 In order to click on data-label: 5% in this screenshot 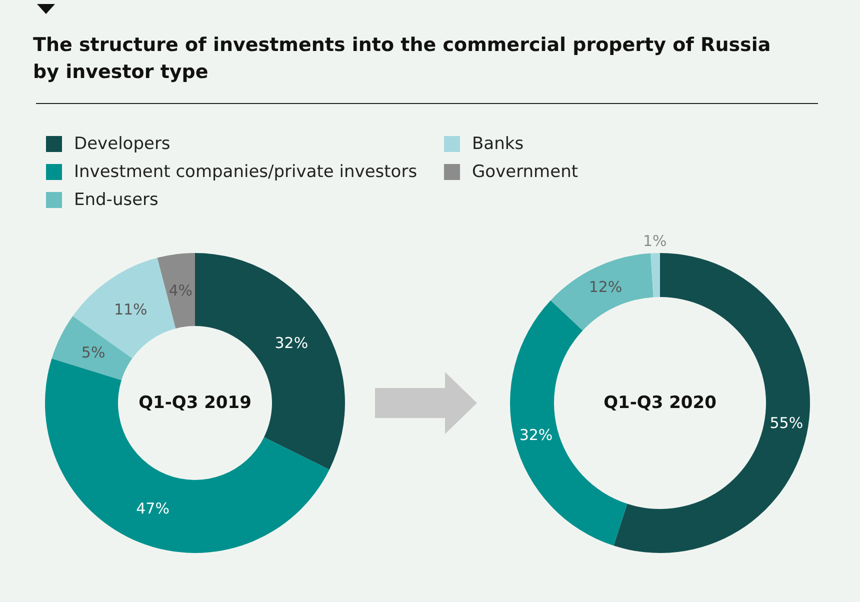, I will do `click(93, 353)`.